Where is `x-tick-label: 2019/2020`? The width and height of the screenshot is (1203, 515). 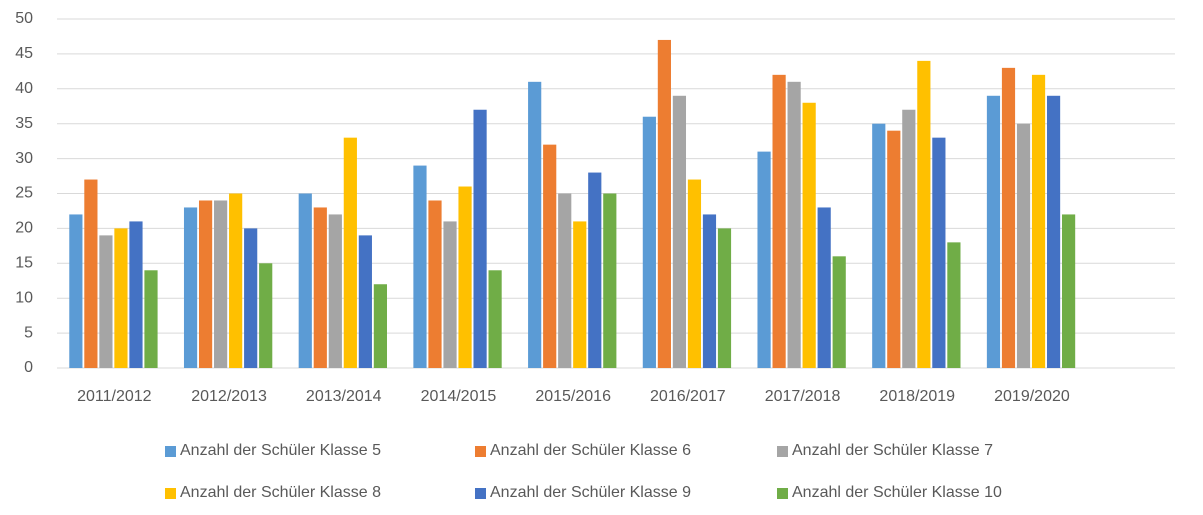 x-tick-label: 2019/2020 is located at coordinates (1032, 396).